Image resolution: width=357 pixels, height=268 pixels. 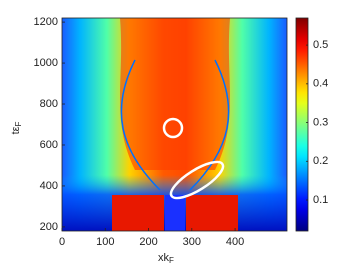 I want to click on colorbar-tick-label: 0.5, so click(x=320, y=45).